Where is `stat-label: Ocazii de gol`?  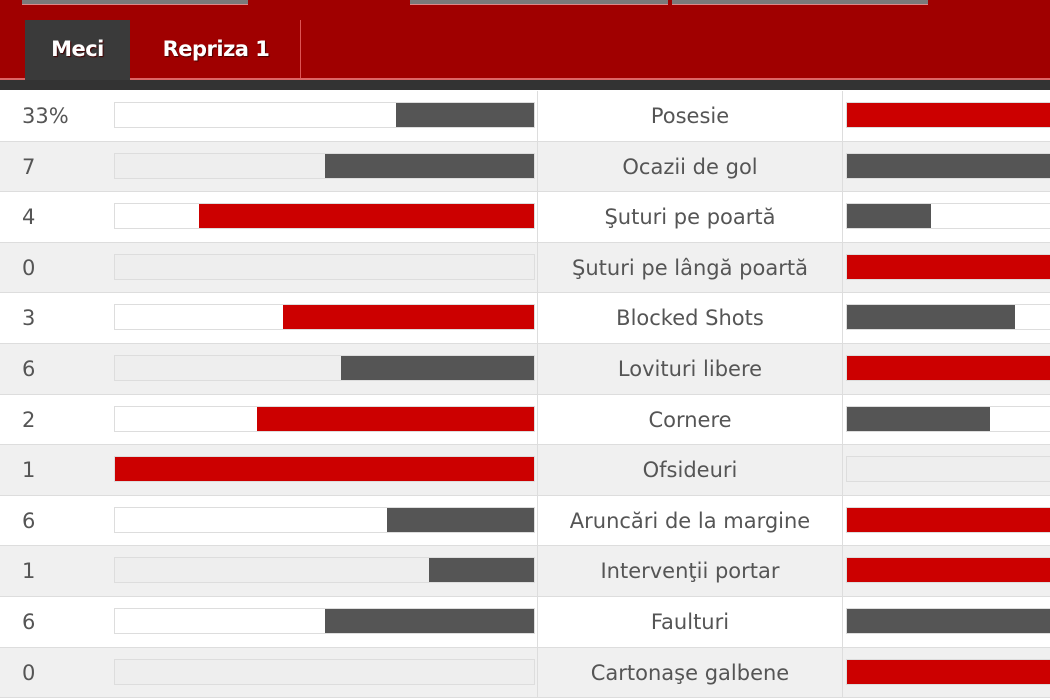
stat-label: Ocazii de gol is located at coordinates (690, 166).